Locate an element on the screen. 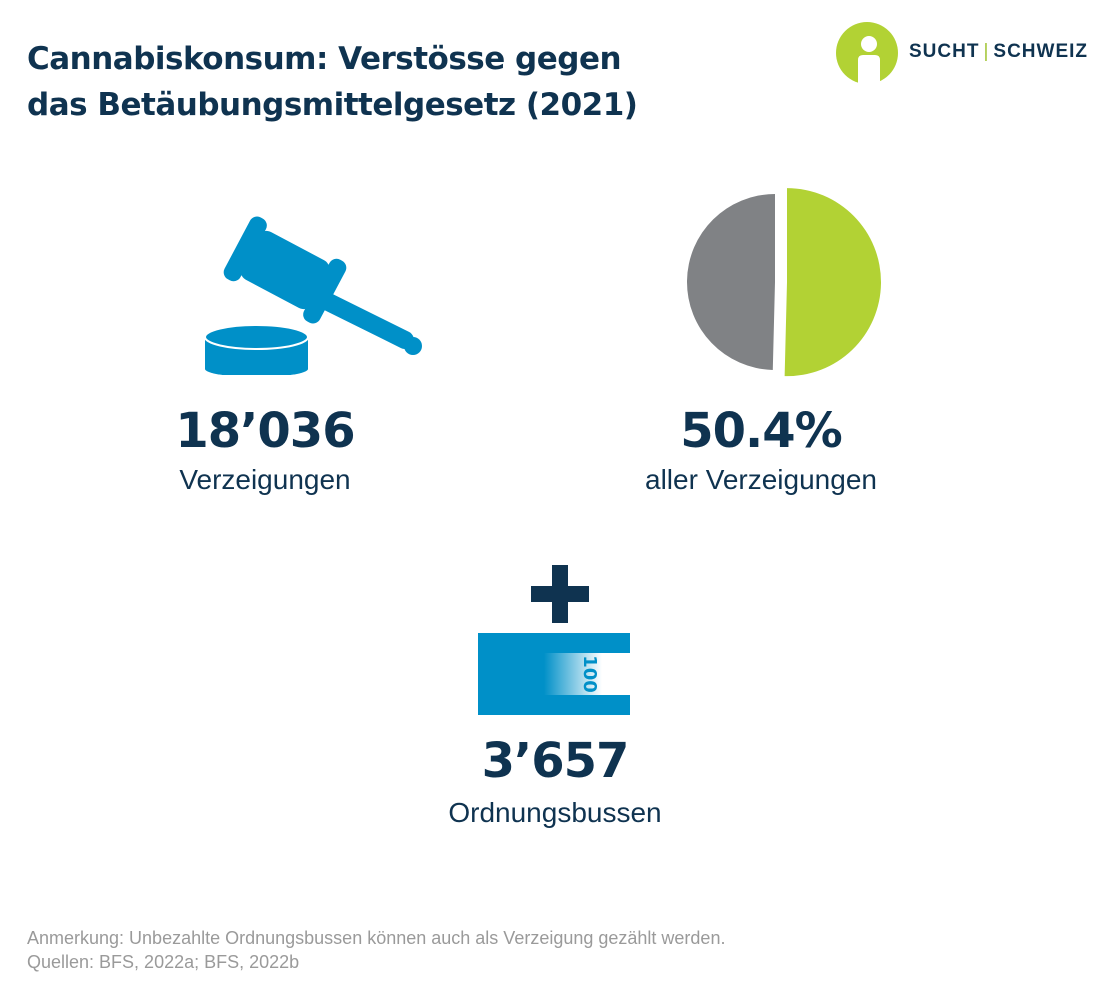 The image size is (1098, 987). share-label: aller Verzeigungen is located at coordinates (761, 479).